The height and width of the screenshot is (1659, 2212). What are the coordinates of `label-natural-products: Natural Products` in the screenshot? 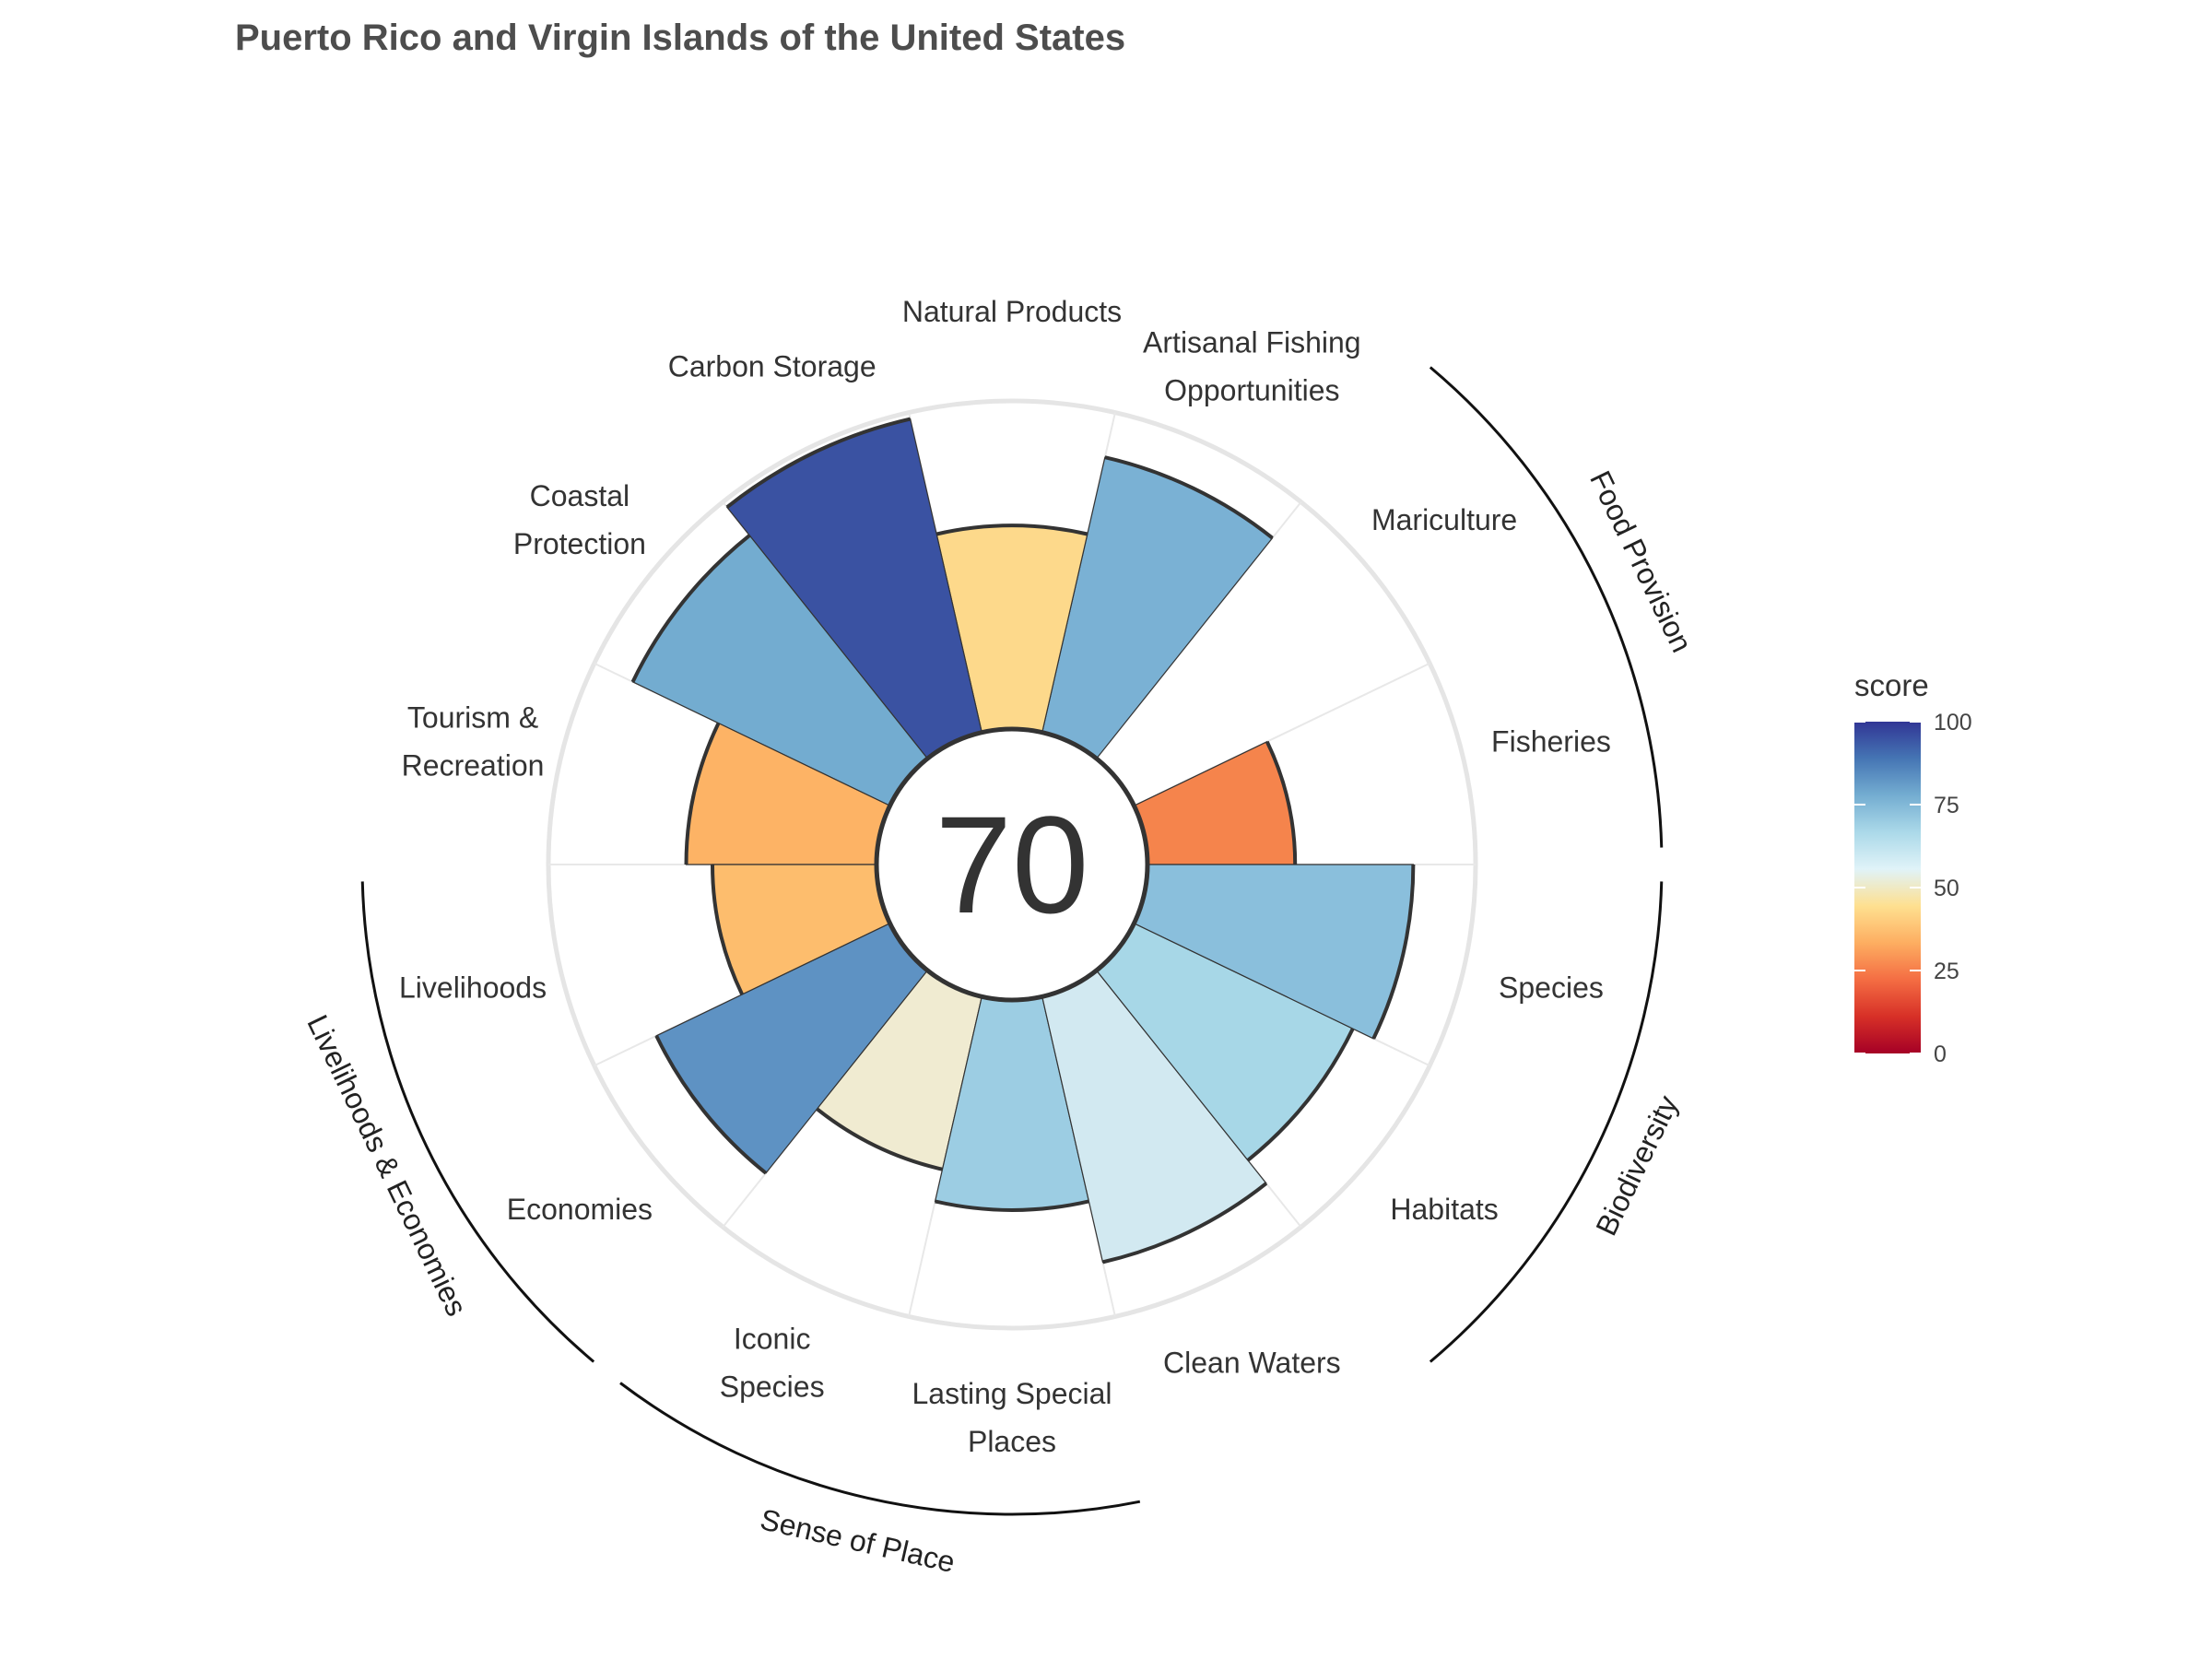 It's located at (1012, 311).